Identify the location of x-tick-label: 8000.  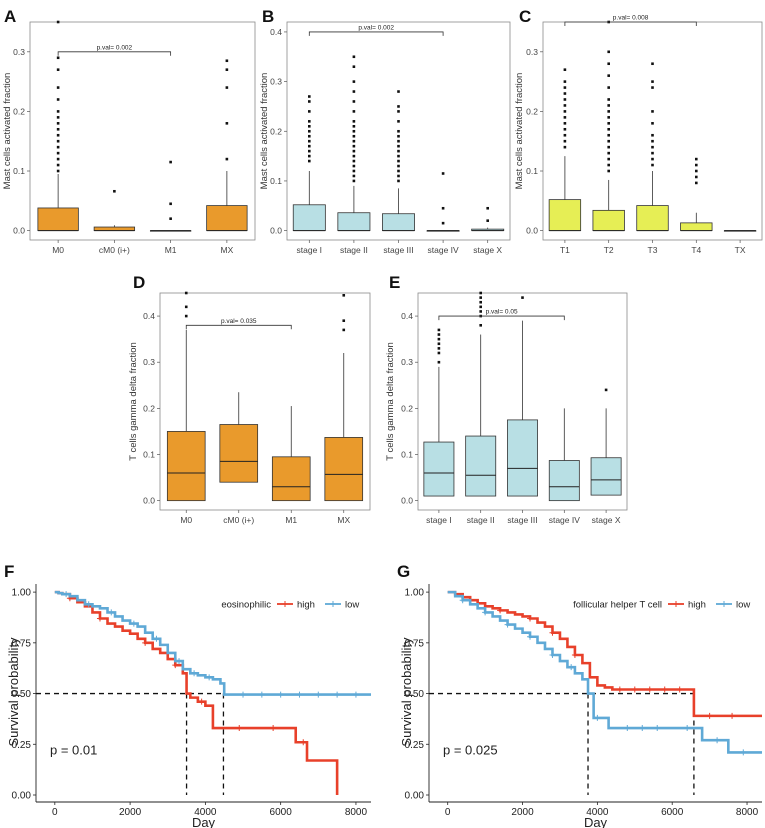
(356, 812).